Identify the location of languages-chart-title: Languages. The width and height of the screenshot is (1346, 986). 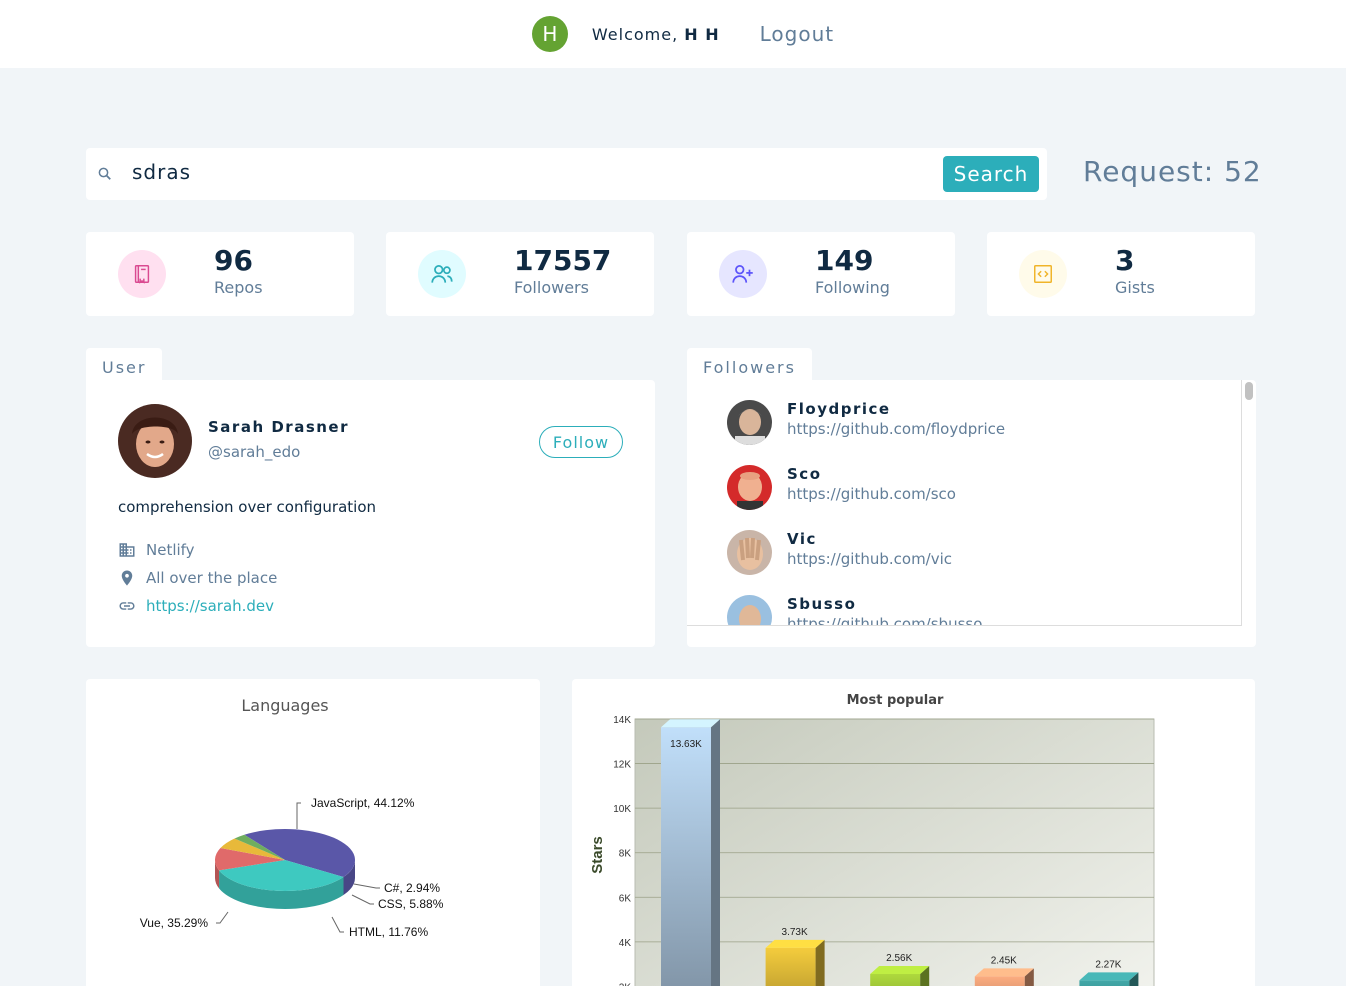
(285, 705).